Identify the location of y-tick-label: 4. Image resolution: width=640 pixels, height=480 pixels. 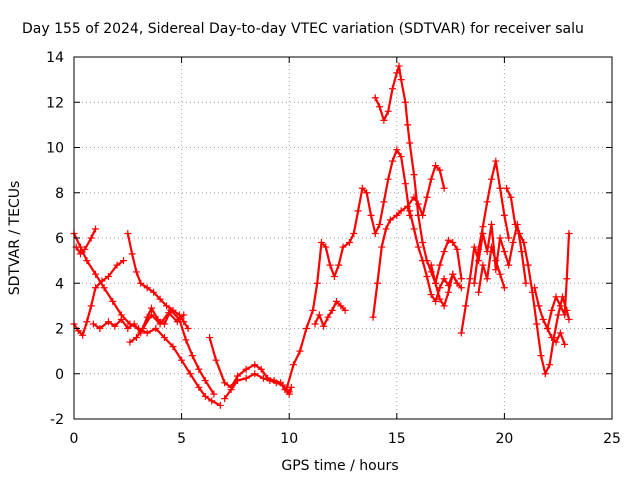
(59, 284).